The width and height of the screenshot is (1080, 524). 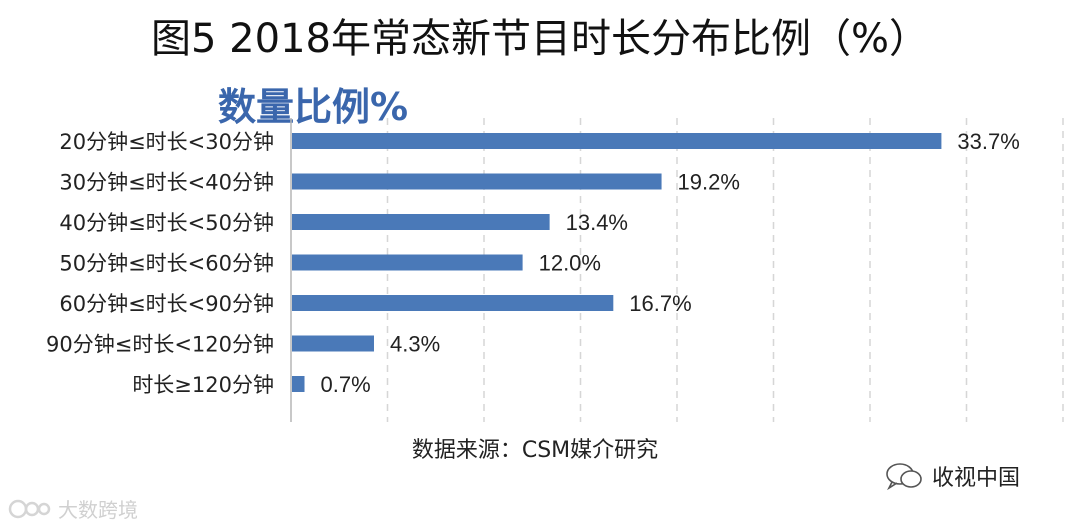 I want to click on watermark-text: 大数跨境, so click(x=98, y=510).